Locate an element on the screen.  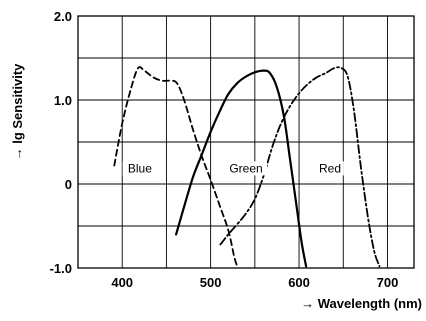
curve-label-blue: Blue is located at coordinates (140, 168).